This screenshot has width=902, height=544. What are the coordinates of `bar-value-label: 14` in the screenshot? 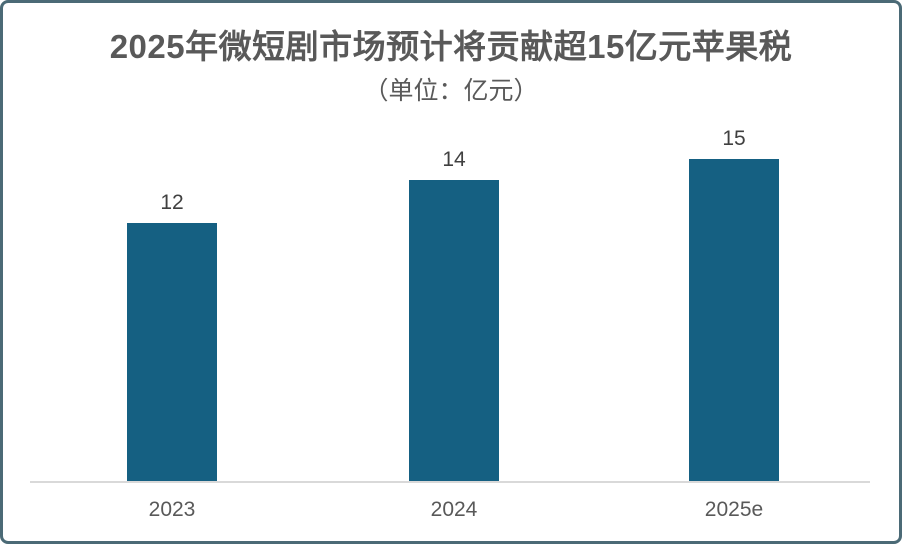 It's located at (454, 159).